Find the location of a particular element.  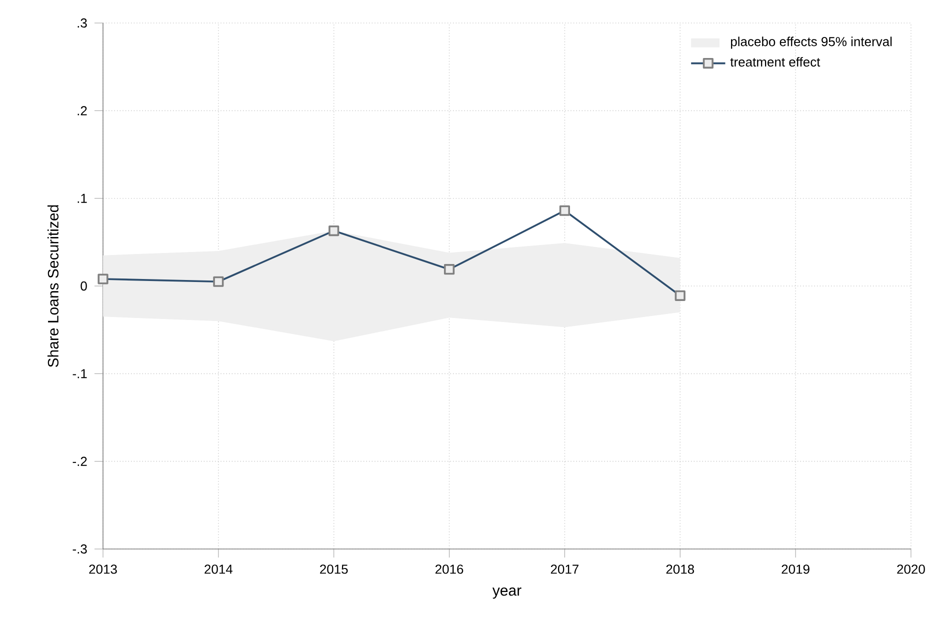

x-tick-label: 2015 is located at coordinates (334, 569).